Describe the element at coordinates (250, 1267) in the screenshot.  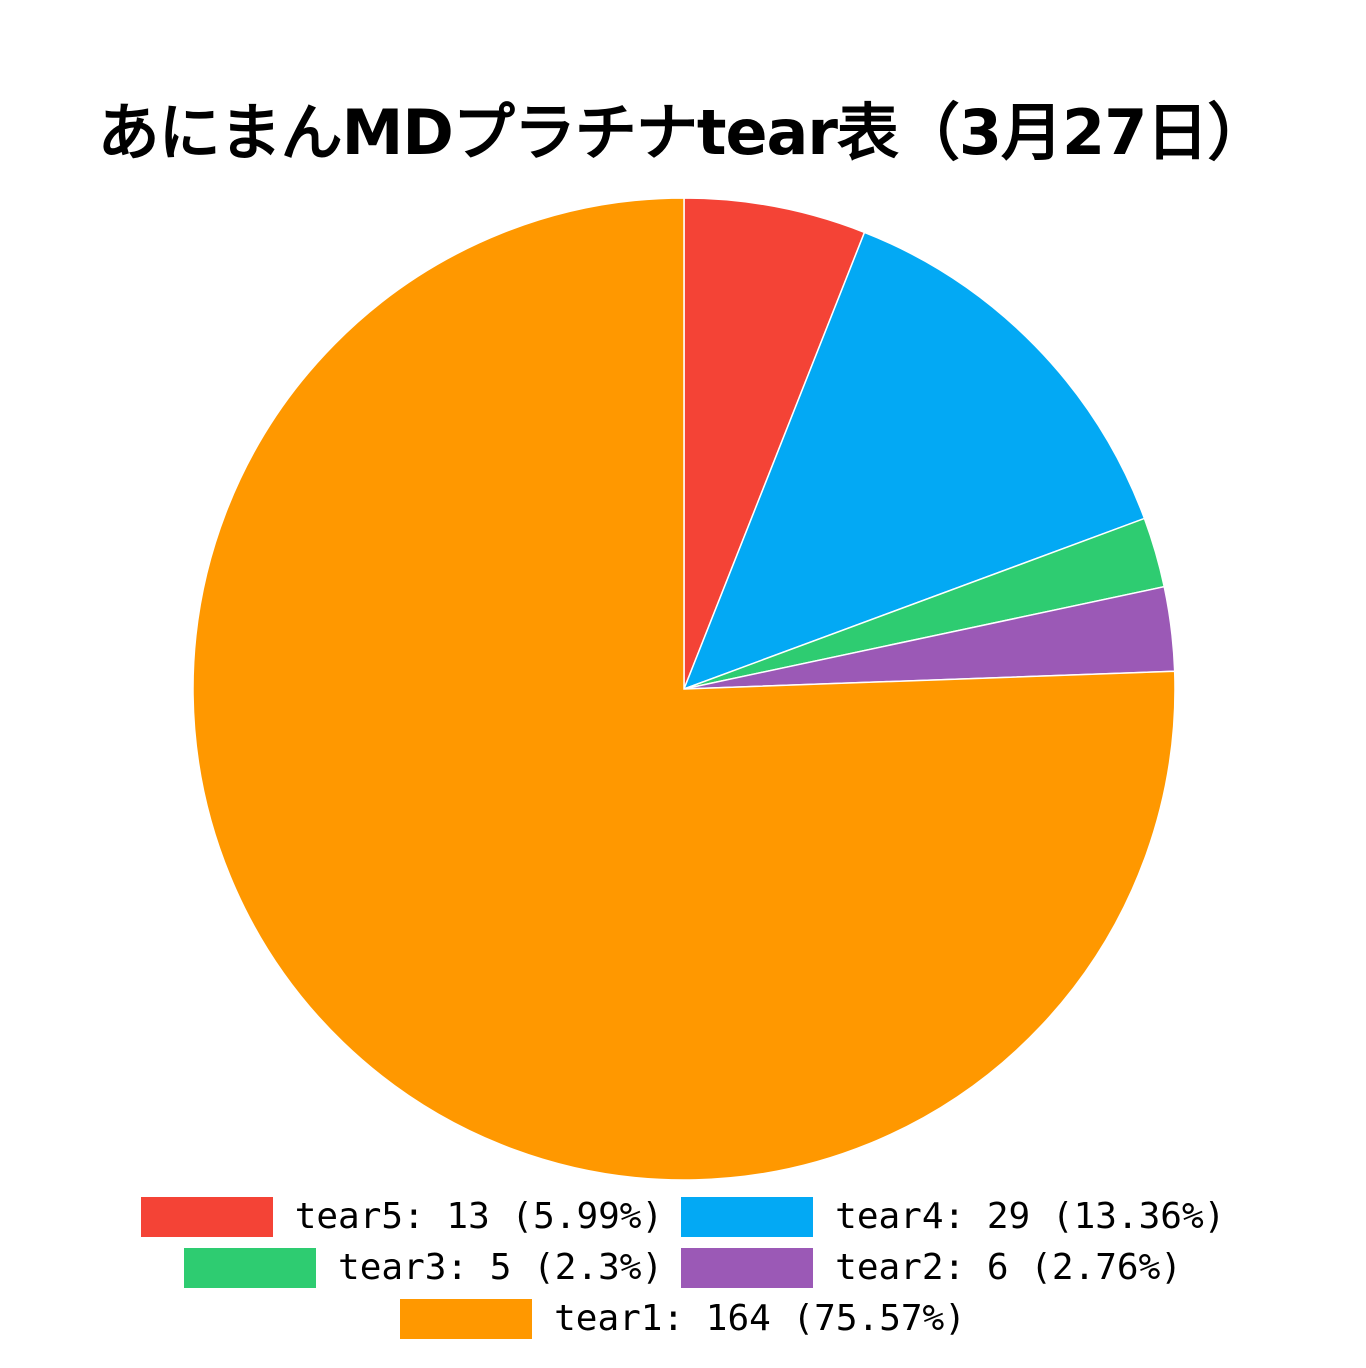
I see `legend-swatch-tear3` at that location.